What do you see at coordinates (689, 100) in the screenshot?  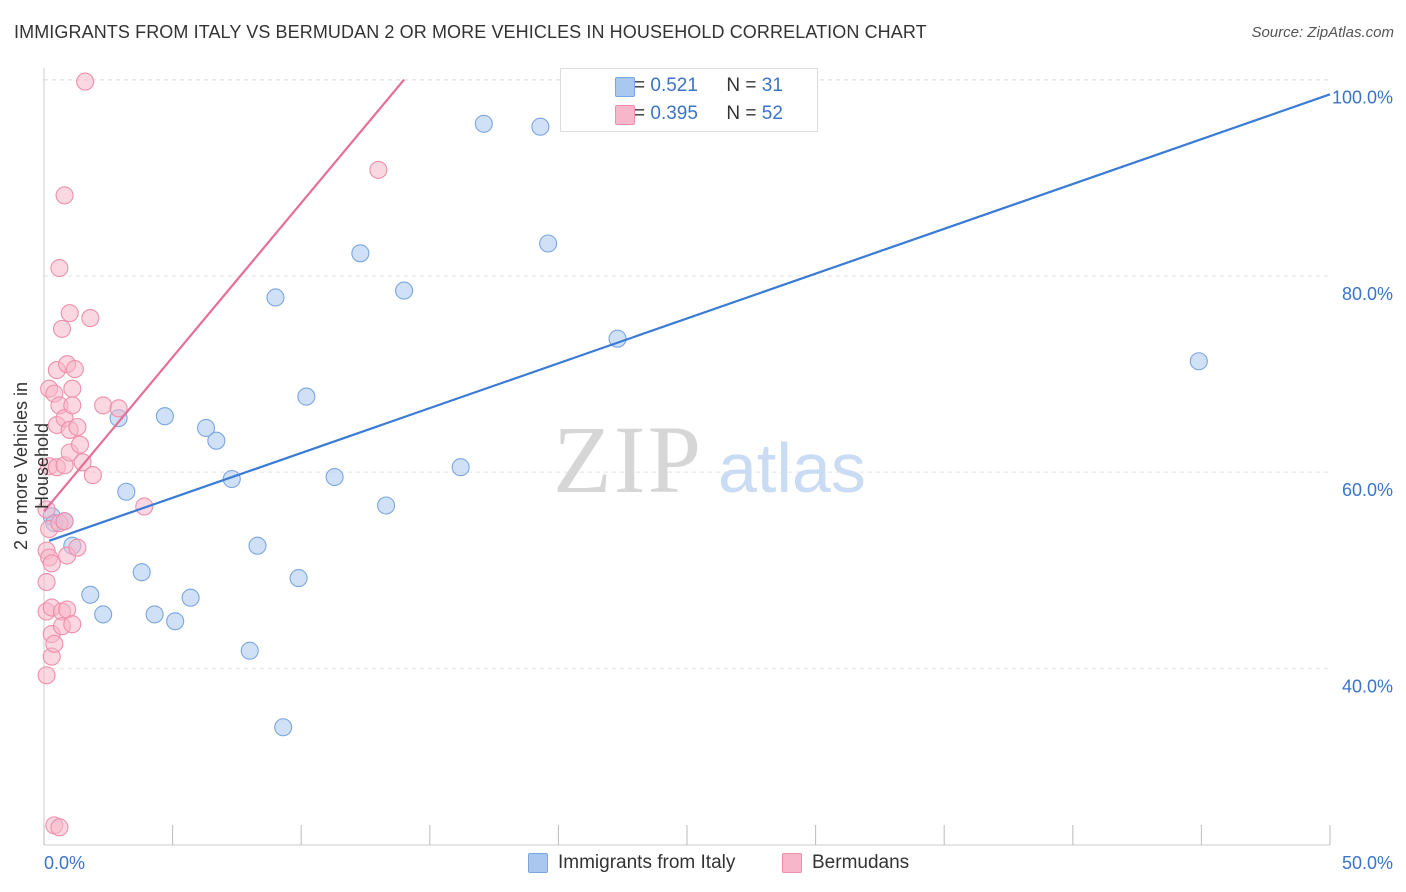 I see `stats-legend: R = 0.521 N = 31 R = 0.395 N = 52` at bounding box center [689, 100].